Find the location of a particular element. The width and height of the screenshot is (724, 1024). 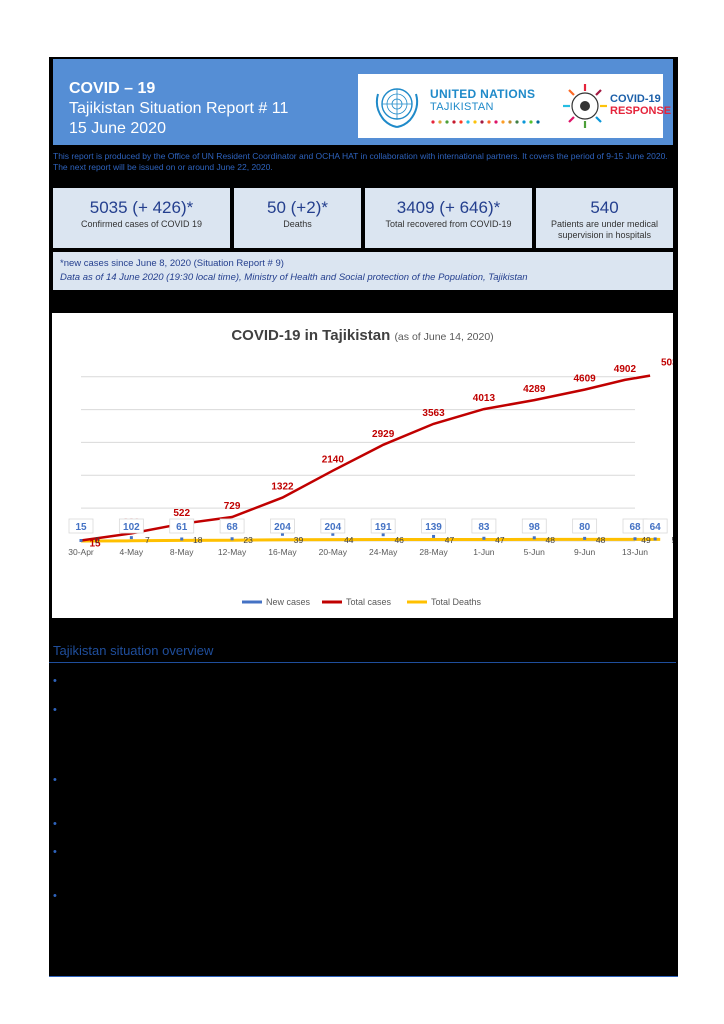

x-tick-label: 28-May is located at coordinates (433, 552).